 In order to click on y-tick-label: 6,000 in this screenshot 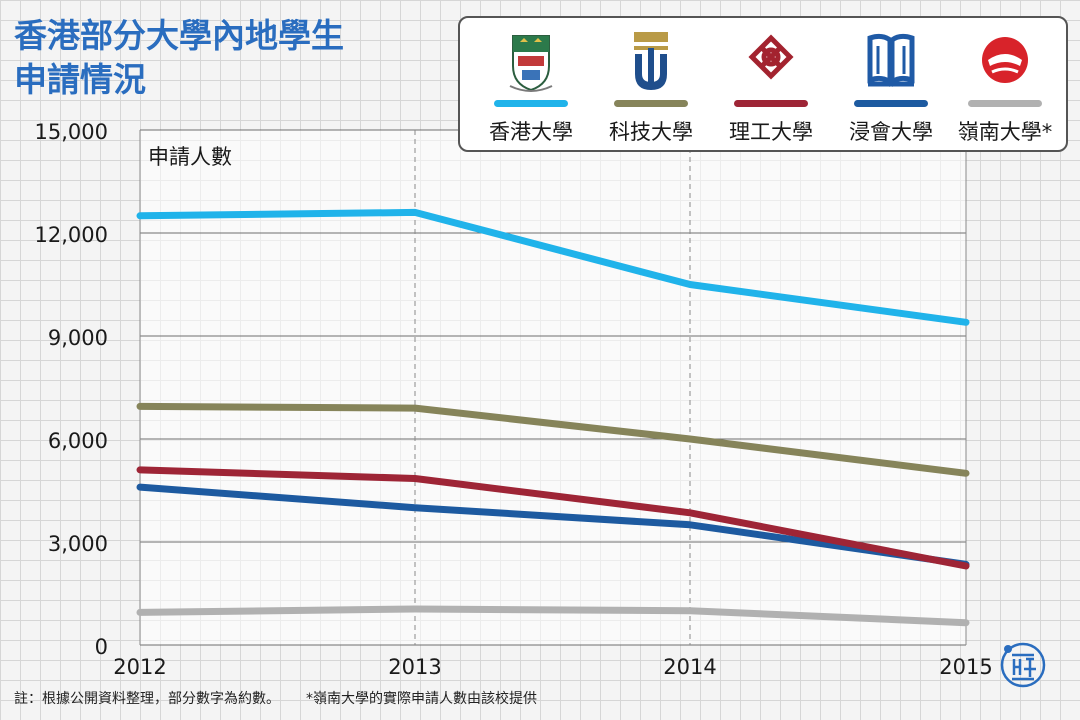, I will do `click(78, 441)`.